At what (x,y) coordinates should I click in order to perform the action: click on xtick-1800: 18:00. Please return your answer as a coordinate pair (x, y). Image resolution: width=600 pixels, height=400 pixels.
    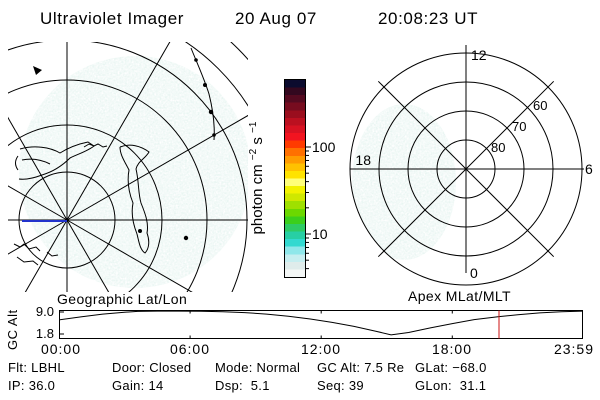
    Looking at the image, I should click on (452, 349).